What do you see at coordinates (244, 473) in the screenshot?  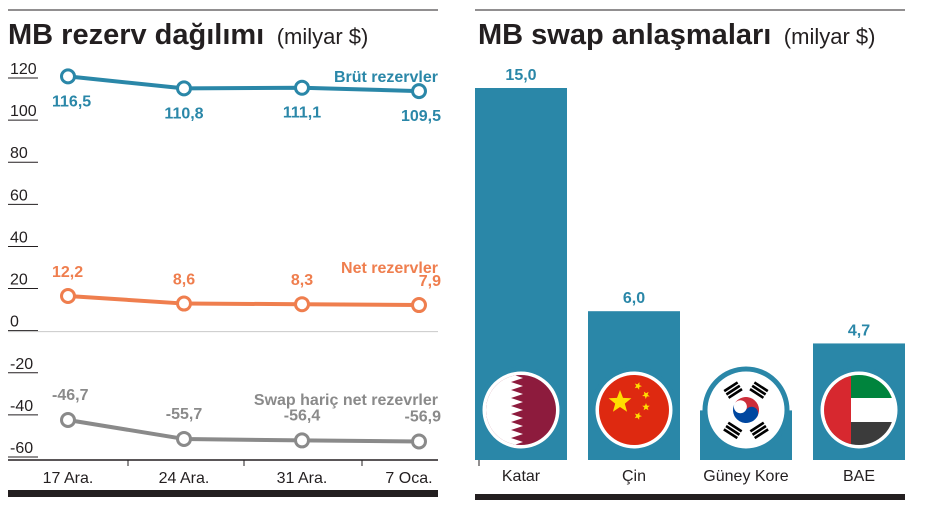 I see `left-x-axis: 17 Ara. 24 Ara. 31 Ara. 7 Oca.` at bounding box center [244, 473].